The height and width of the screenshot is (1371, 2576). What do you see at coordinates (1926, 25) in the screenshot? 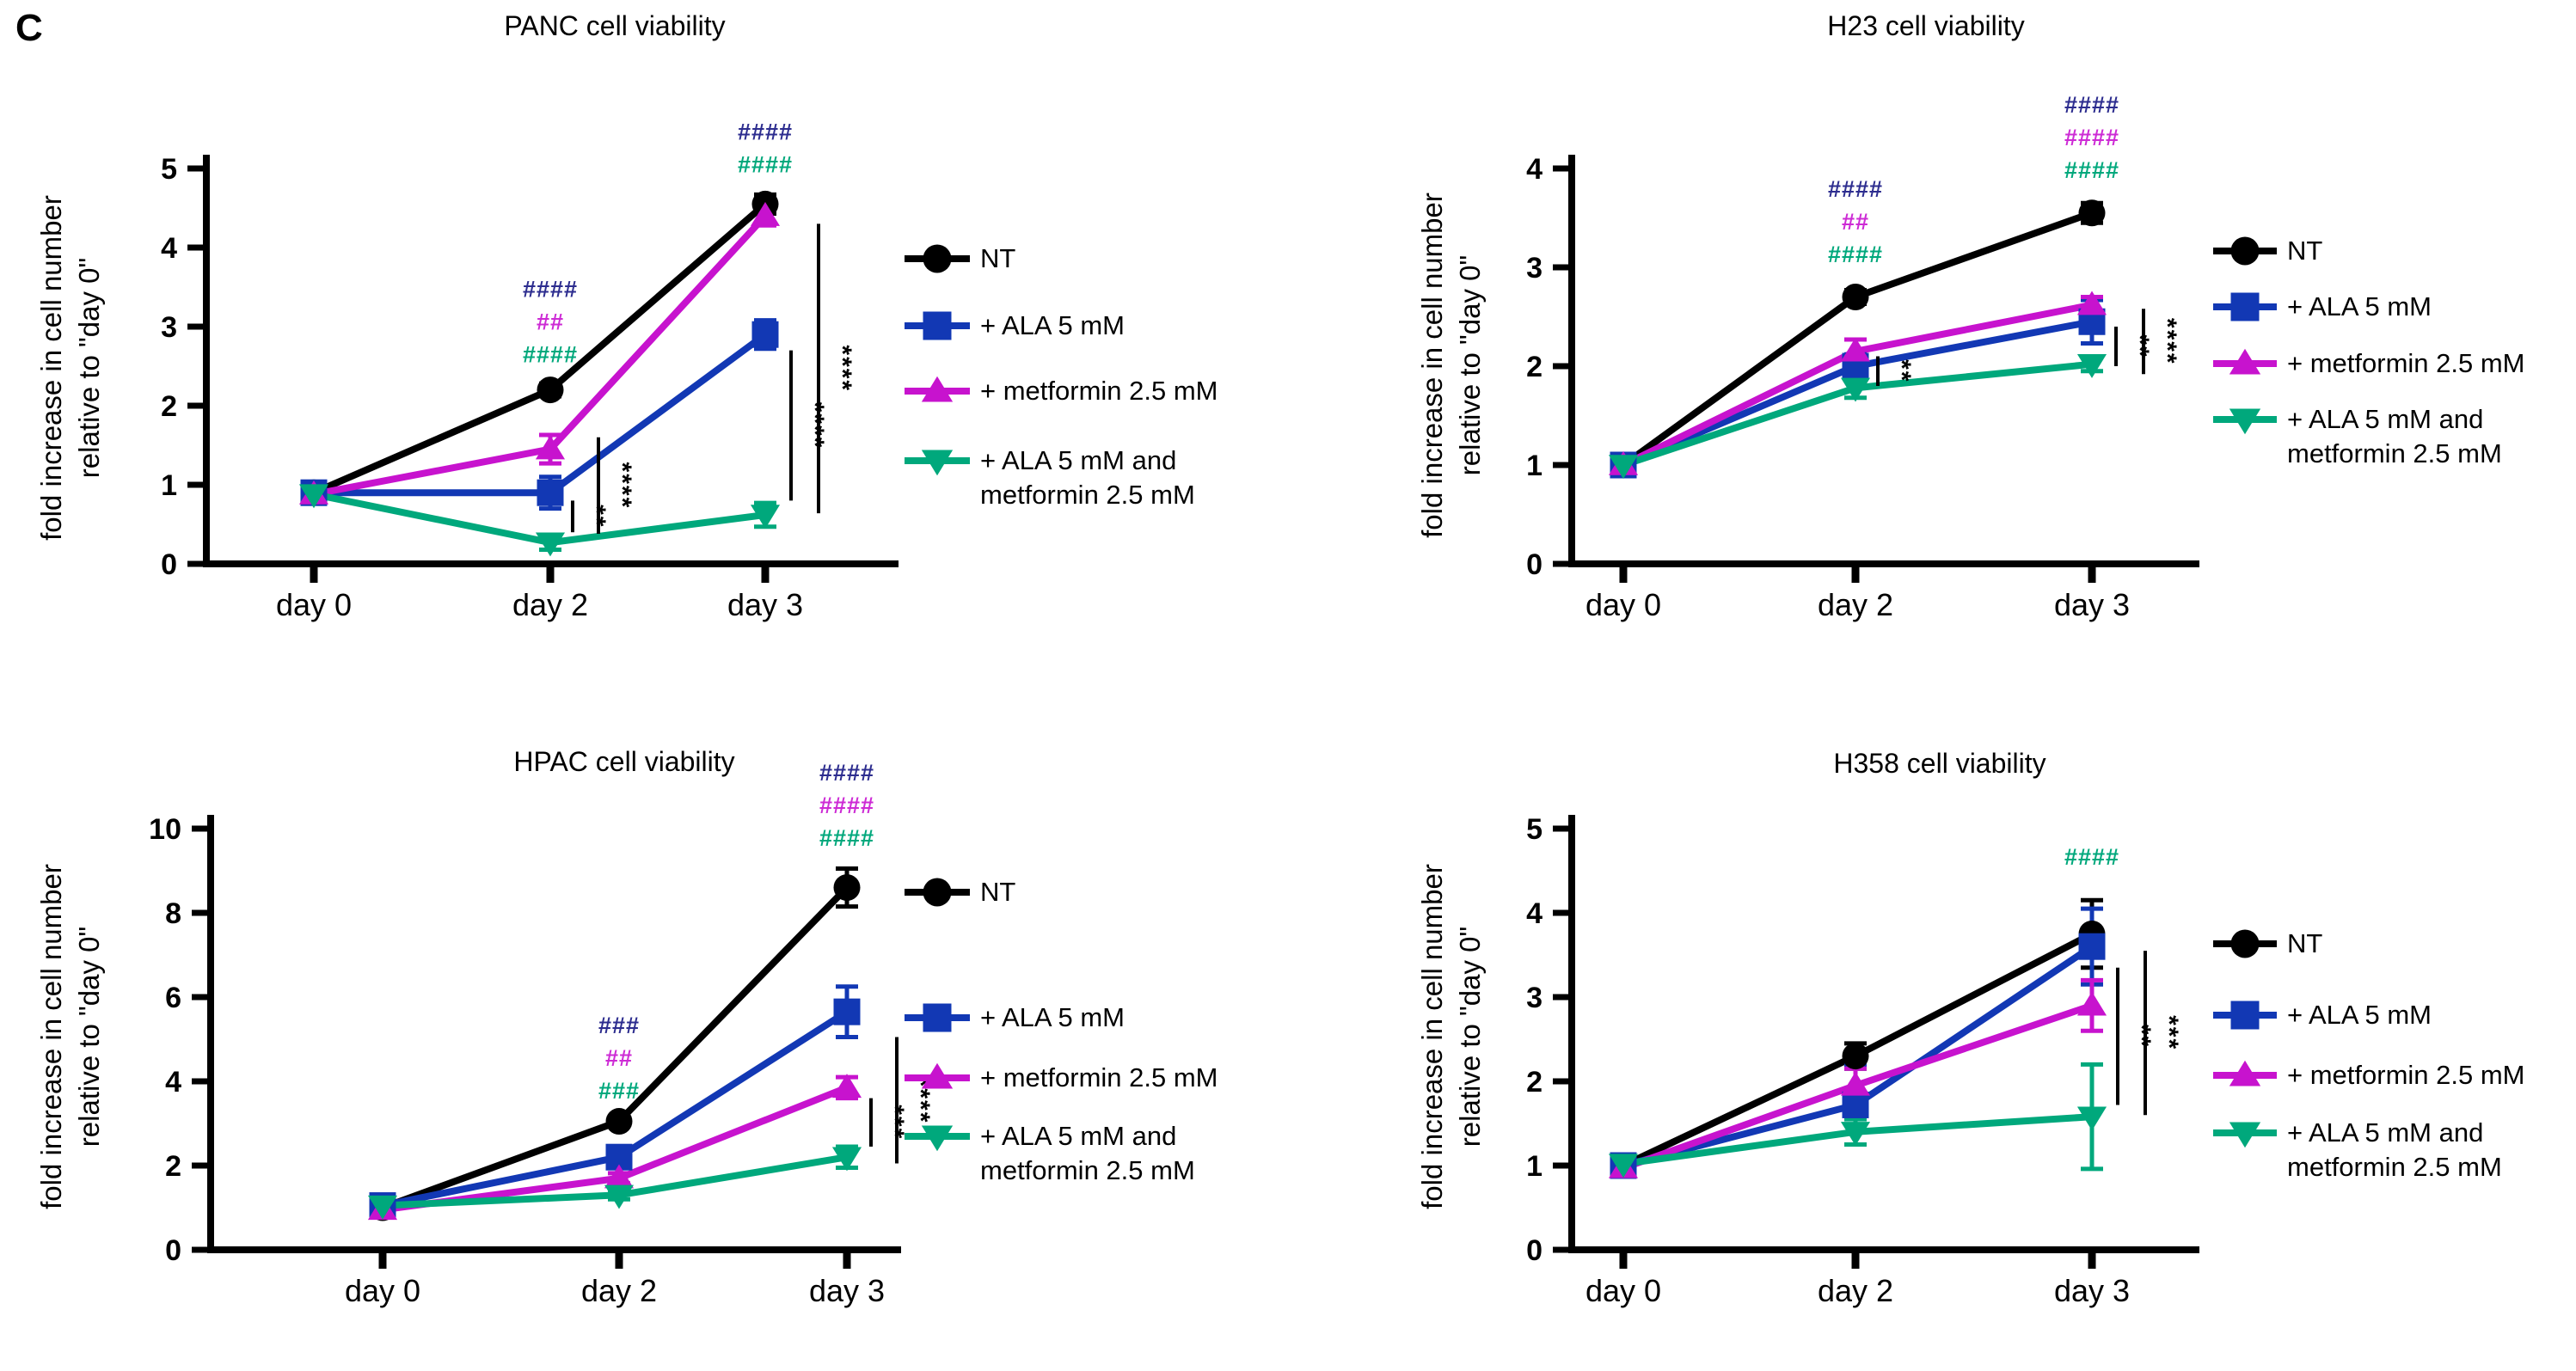
I see `chart-title: H23 cell viability` at bounding box center [1926, 25].